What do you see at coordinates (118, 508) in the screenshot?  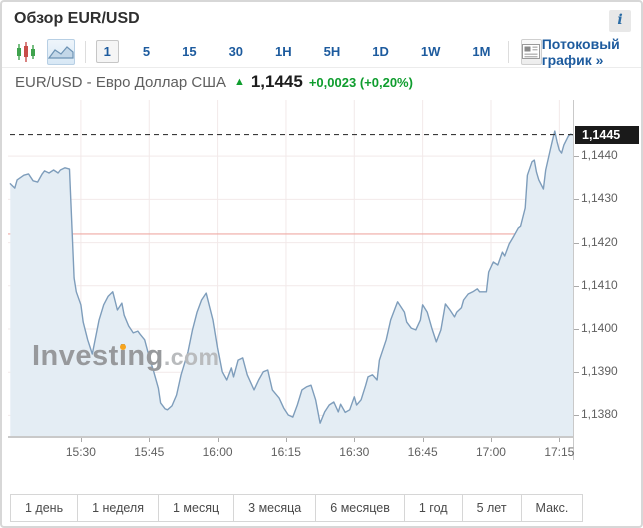 I see `range-button-1-неделя: 1 неделя` at bounding box center [118, 508].